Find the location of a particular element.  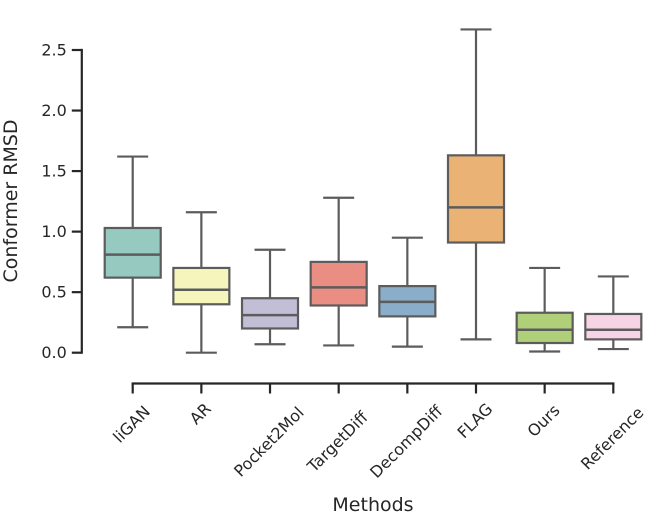

box-ligan is located at coordinates (132, 242).